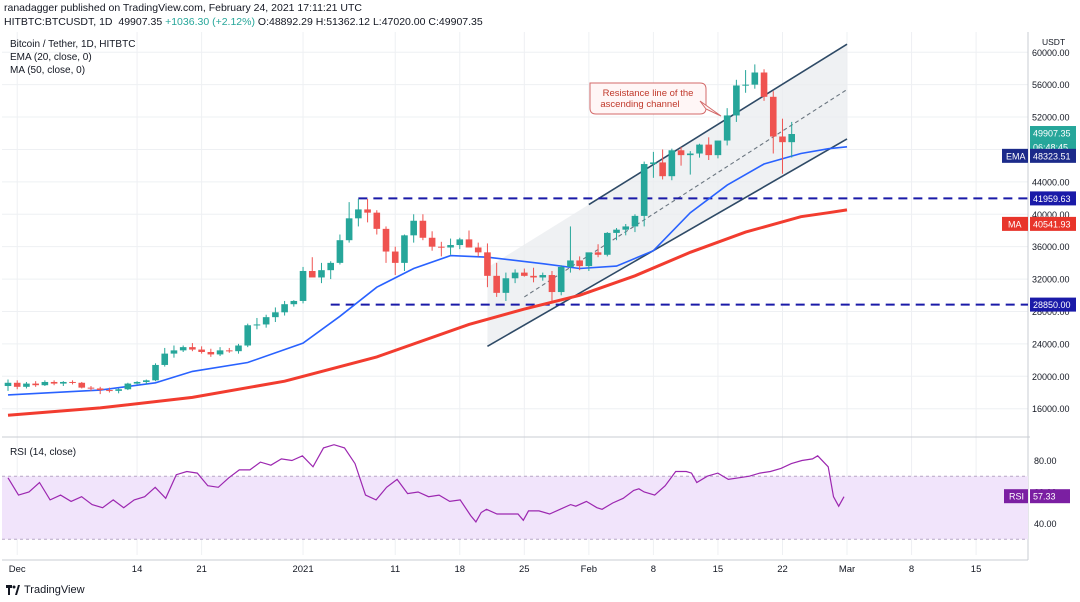 The height and width of the screenshot is (602, 1080). Describe the element at coordinates (1051, 118) in the screenshot. I see `price-tick-label: 52000.00` at that location.